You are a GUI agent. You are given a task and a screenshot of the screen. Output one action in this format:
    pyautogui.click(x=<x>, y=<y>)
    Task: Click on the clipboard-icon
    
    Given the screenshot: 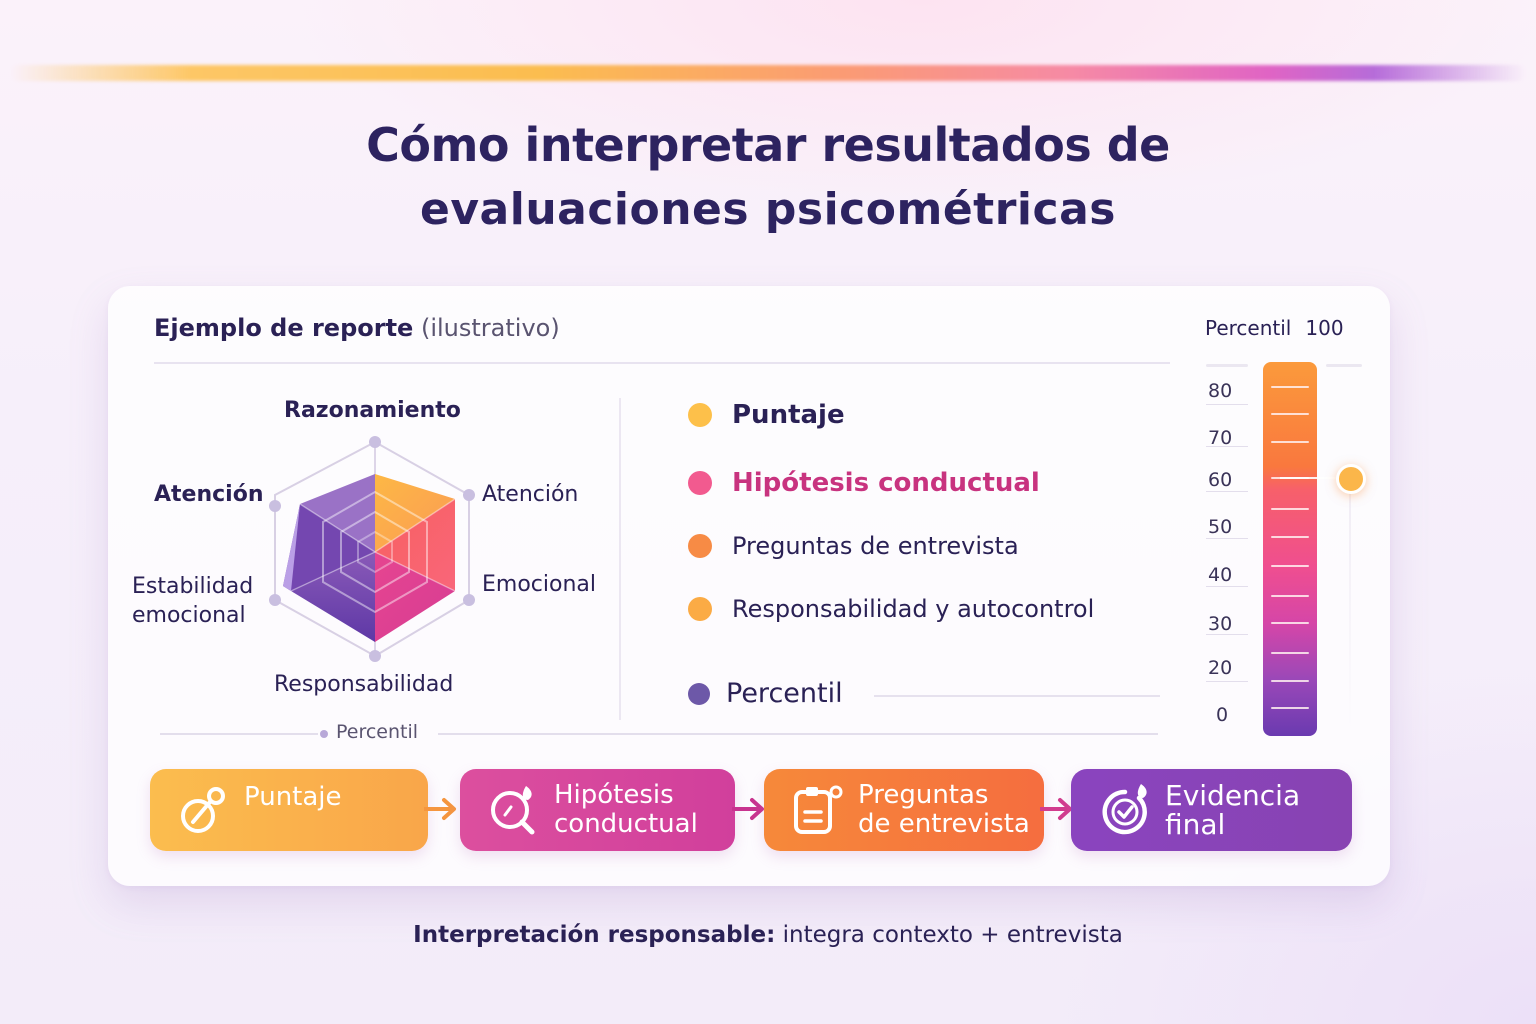 What is the action you would take?
    pyautogui.click(x=818, y=809)
    